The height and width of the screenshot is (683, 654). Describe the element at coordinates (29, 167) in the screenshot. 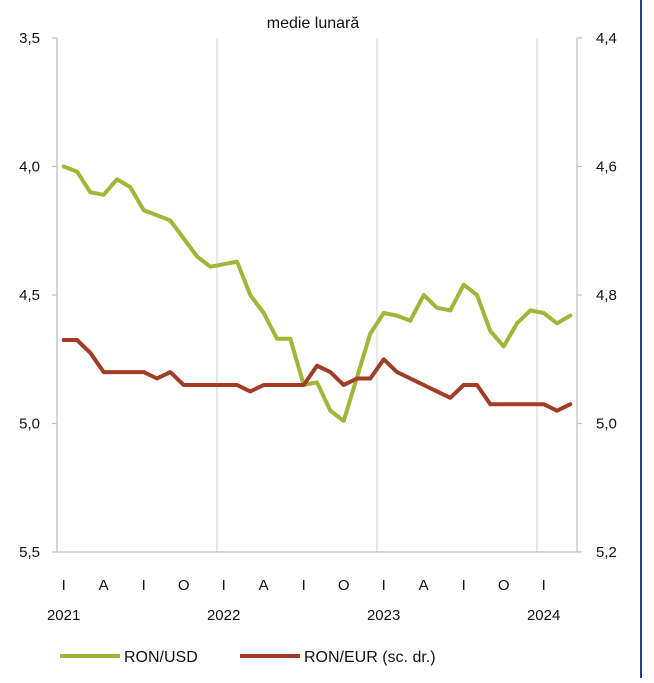

I see `y-left-tick-label: 4,0` at that location.